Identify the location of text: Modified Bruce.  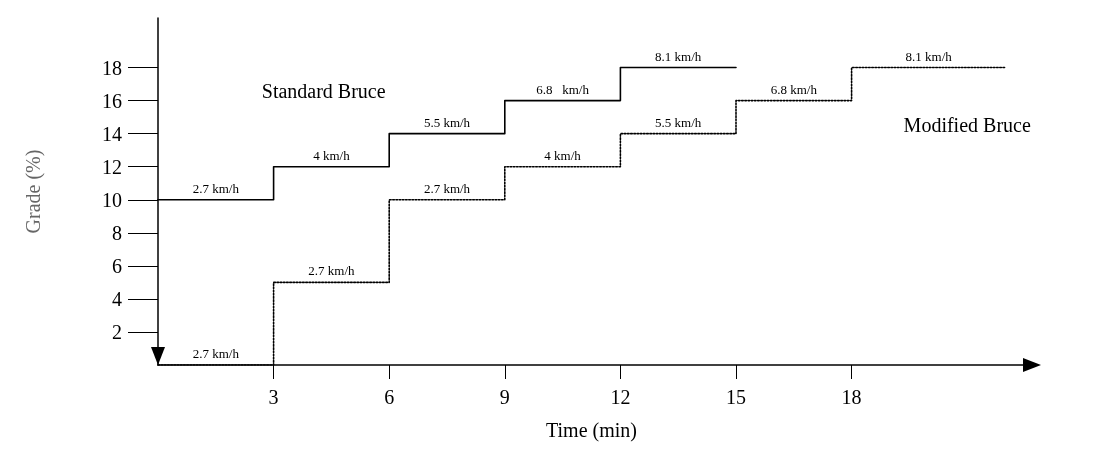
(967, 125).